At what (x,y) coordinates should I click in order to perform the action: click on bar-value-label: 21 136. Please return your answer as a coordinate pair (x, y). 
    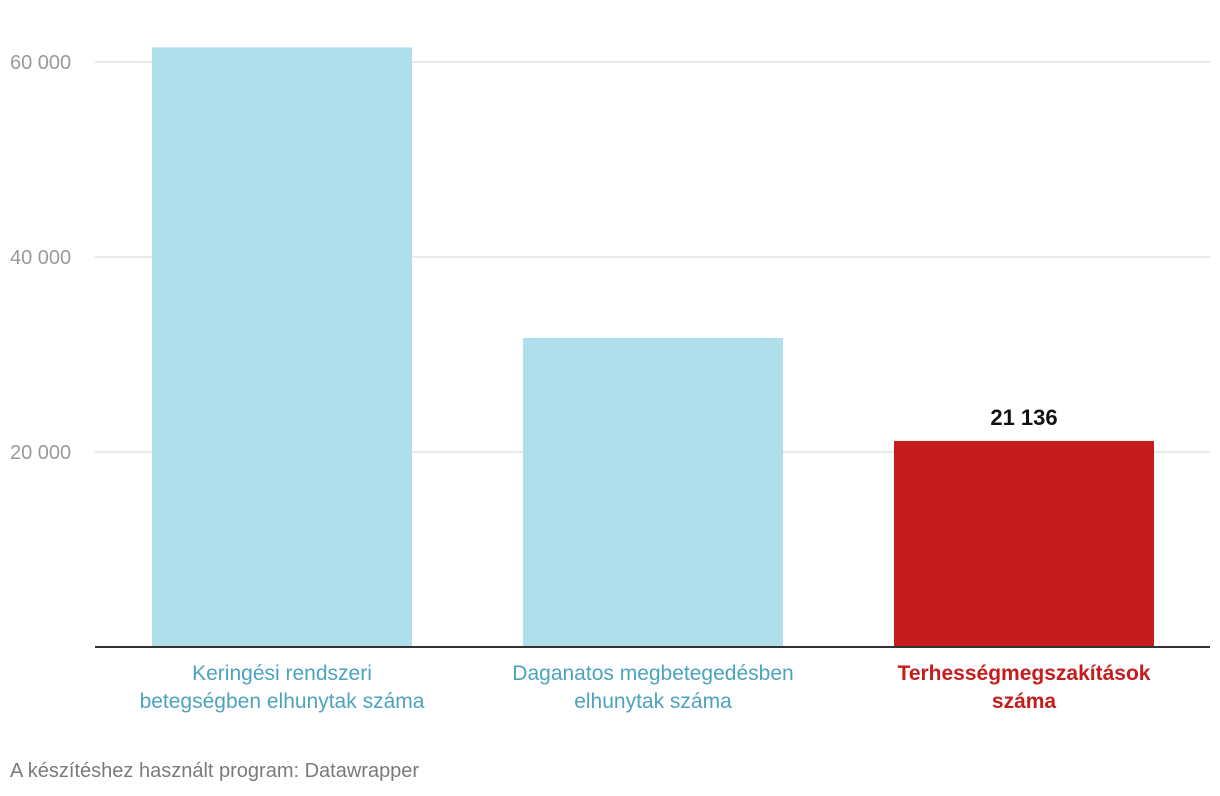
    Looking at the image, I should click on (1023, 417).